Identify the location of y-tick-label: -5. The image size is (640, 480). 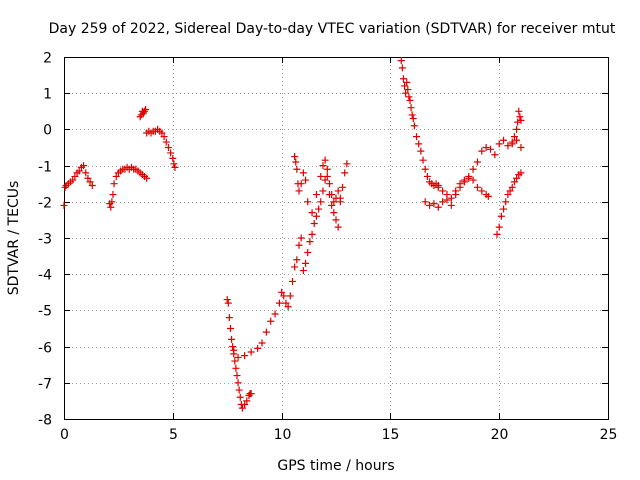
(45, 312).